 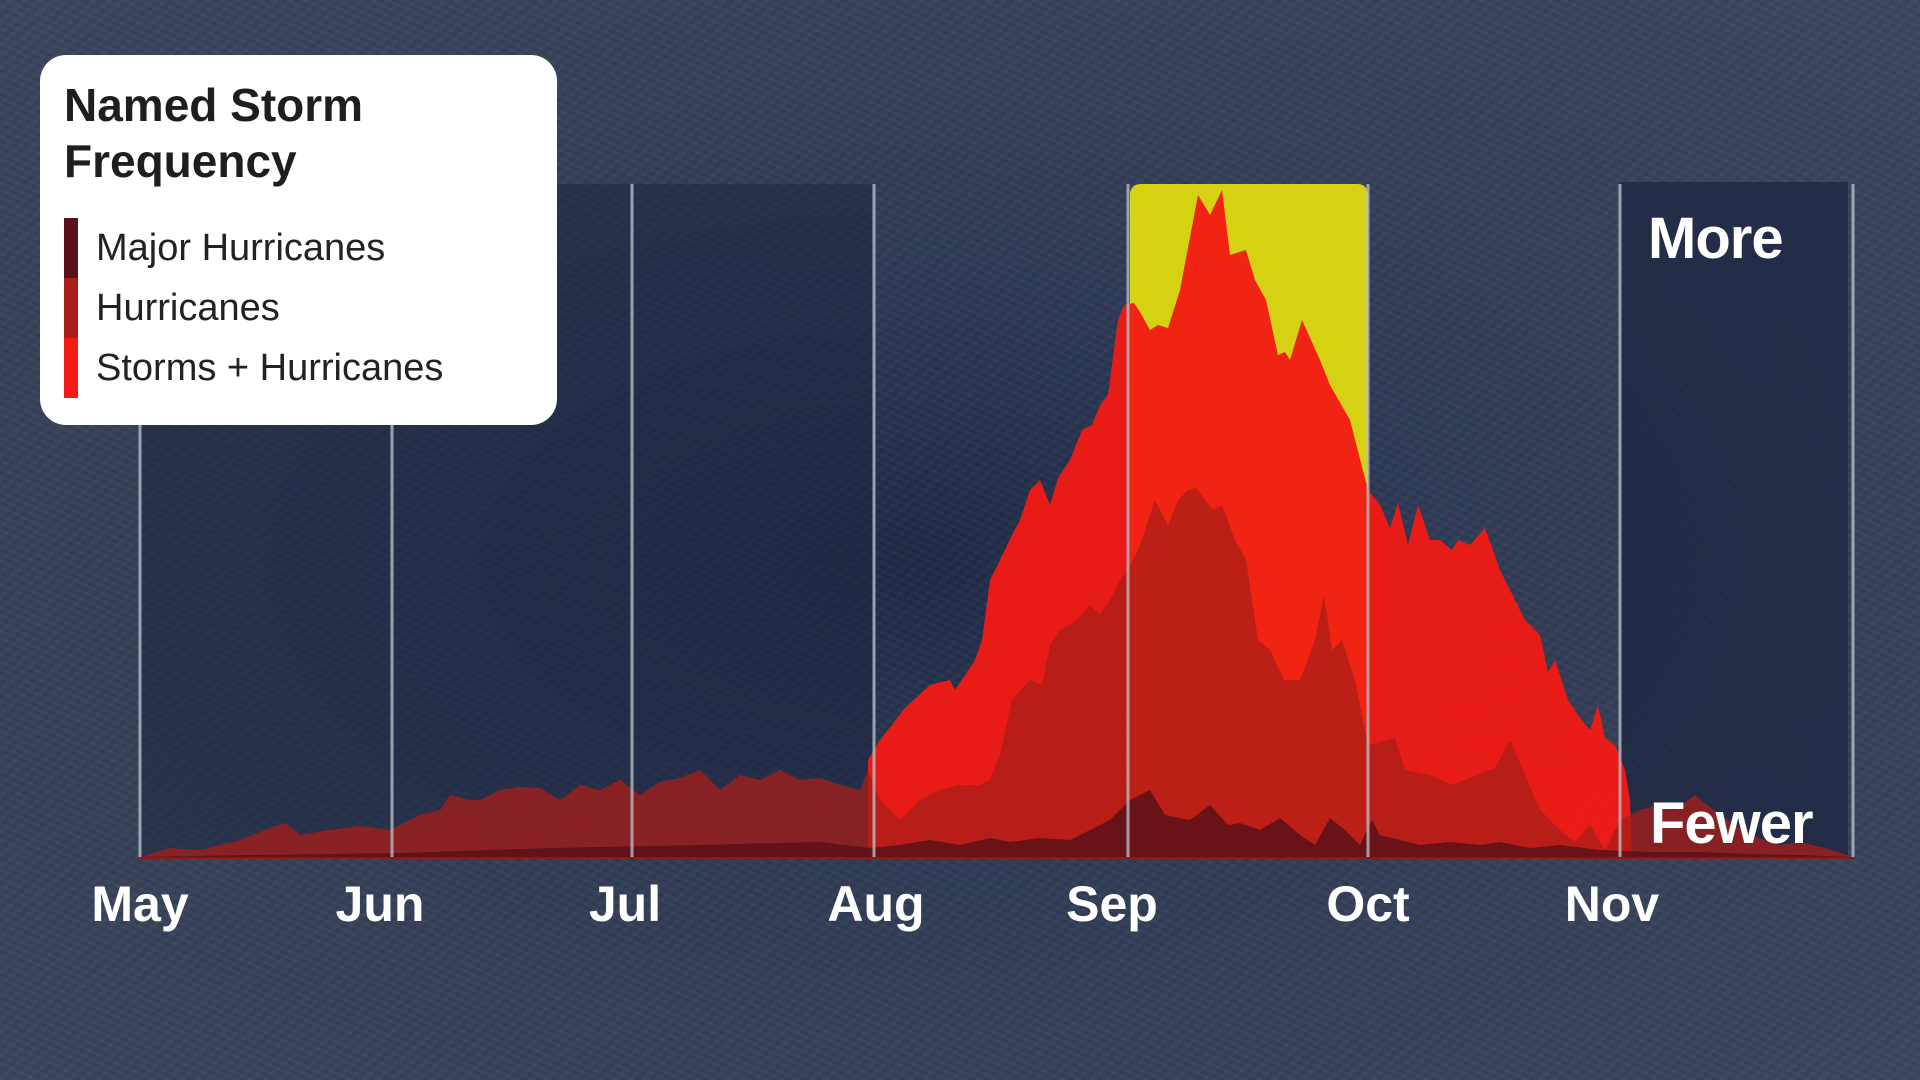 What do you see at coordinates (1734, 519) in the screenshot?
I see `offseason-panel-late` at bounding box center [1734, 519].